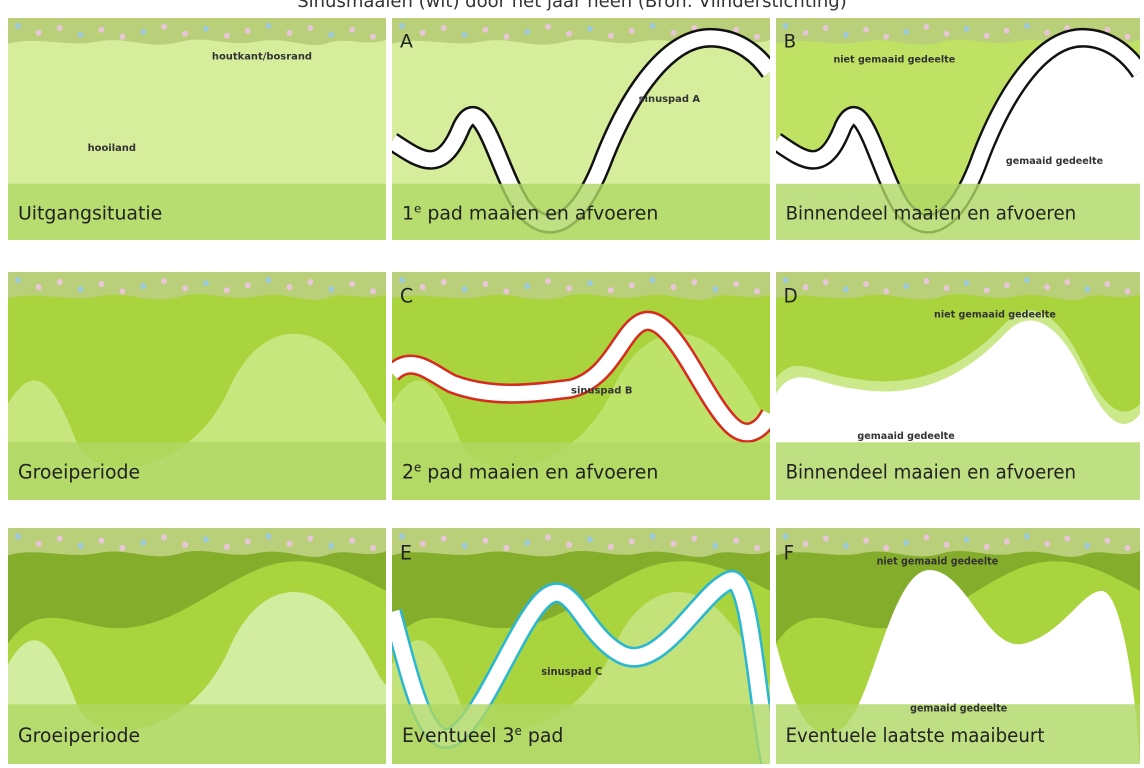  I want to click on panel: houtkant/bosrand hooiland Uitgangsituatie, so click(197, 129).